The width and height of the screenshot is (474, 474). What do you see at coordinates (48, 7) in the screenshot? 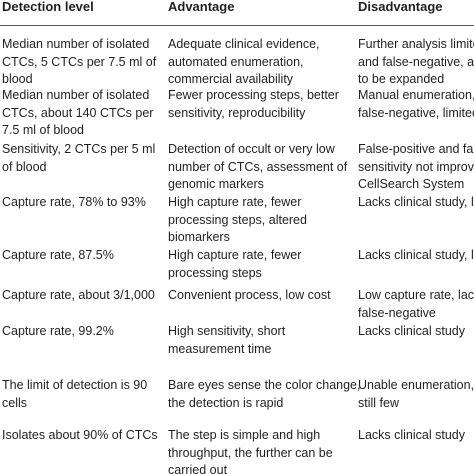
I see `header-cell: Detection level` at bounding box center [48, 7].